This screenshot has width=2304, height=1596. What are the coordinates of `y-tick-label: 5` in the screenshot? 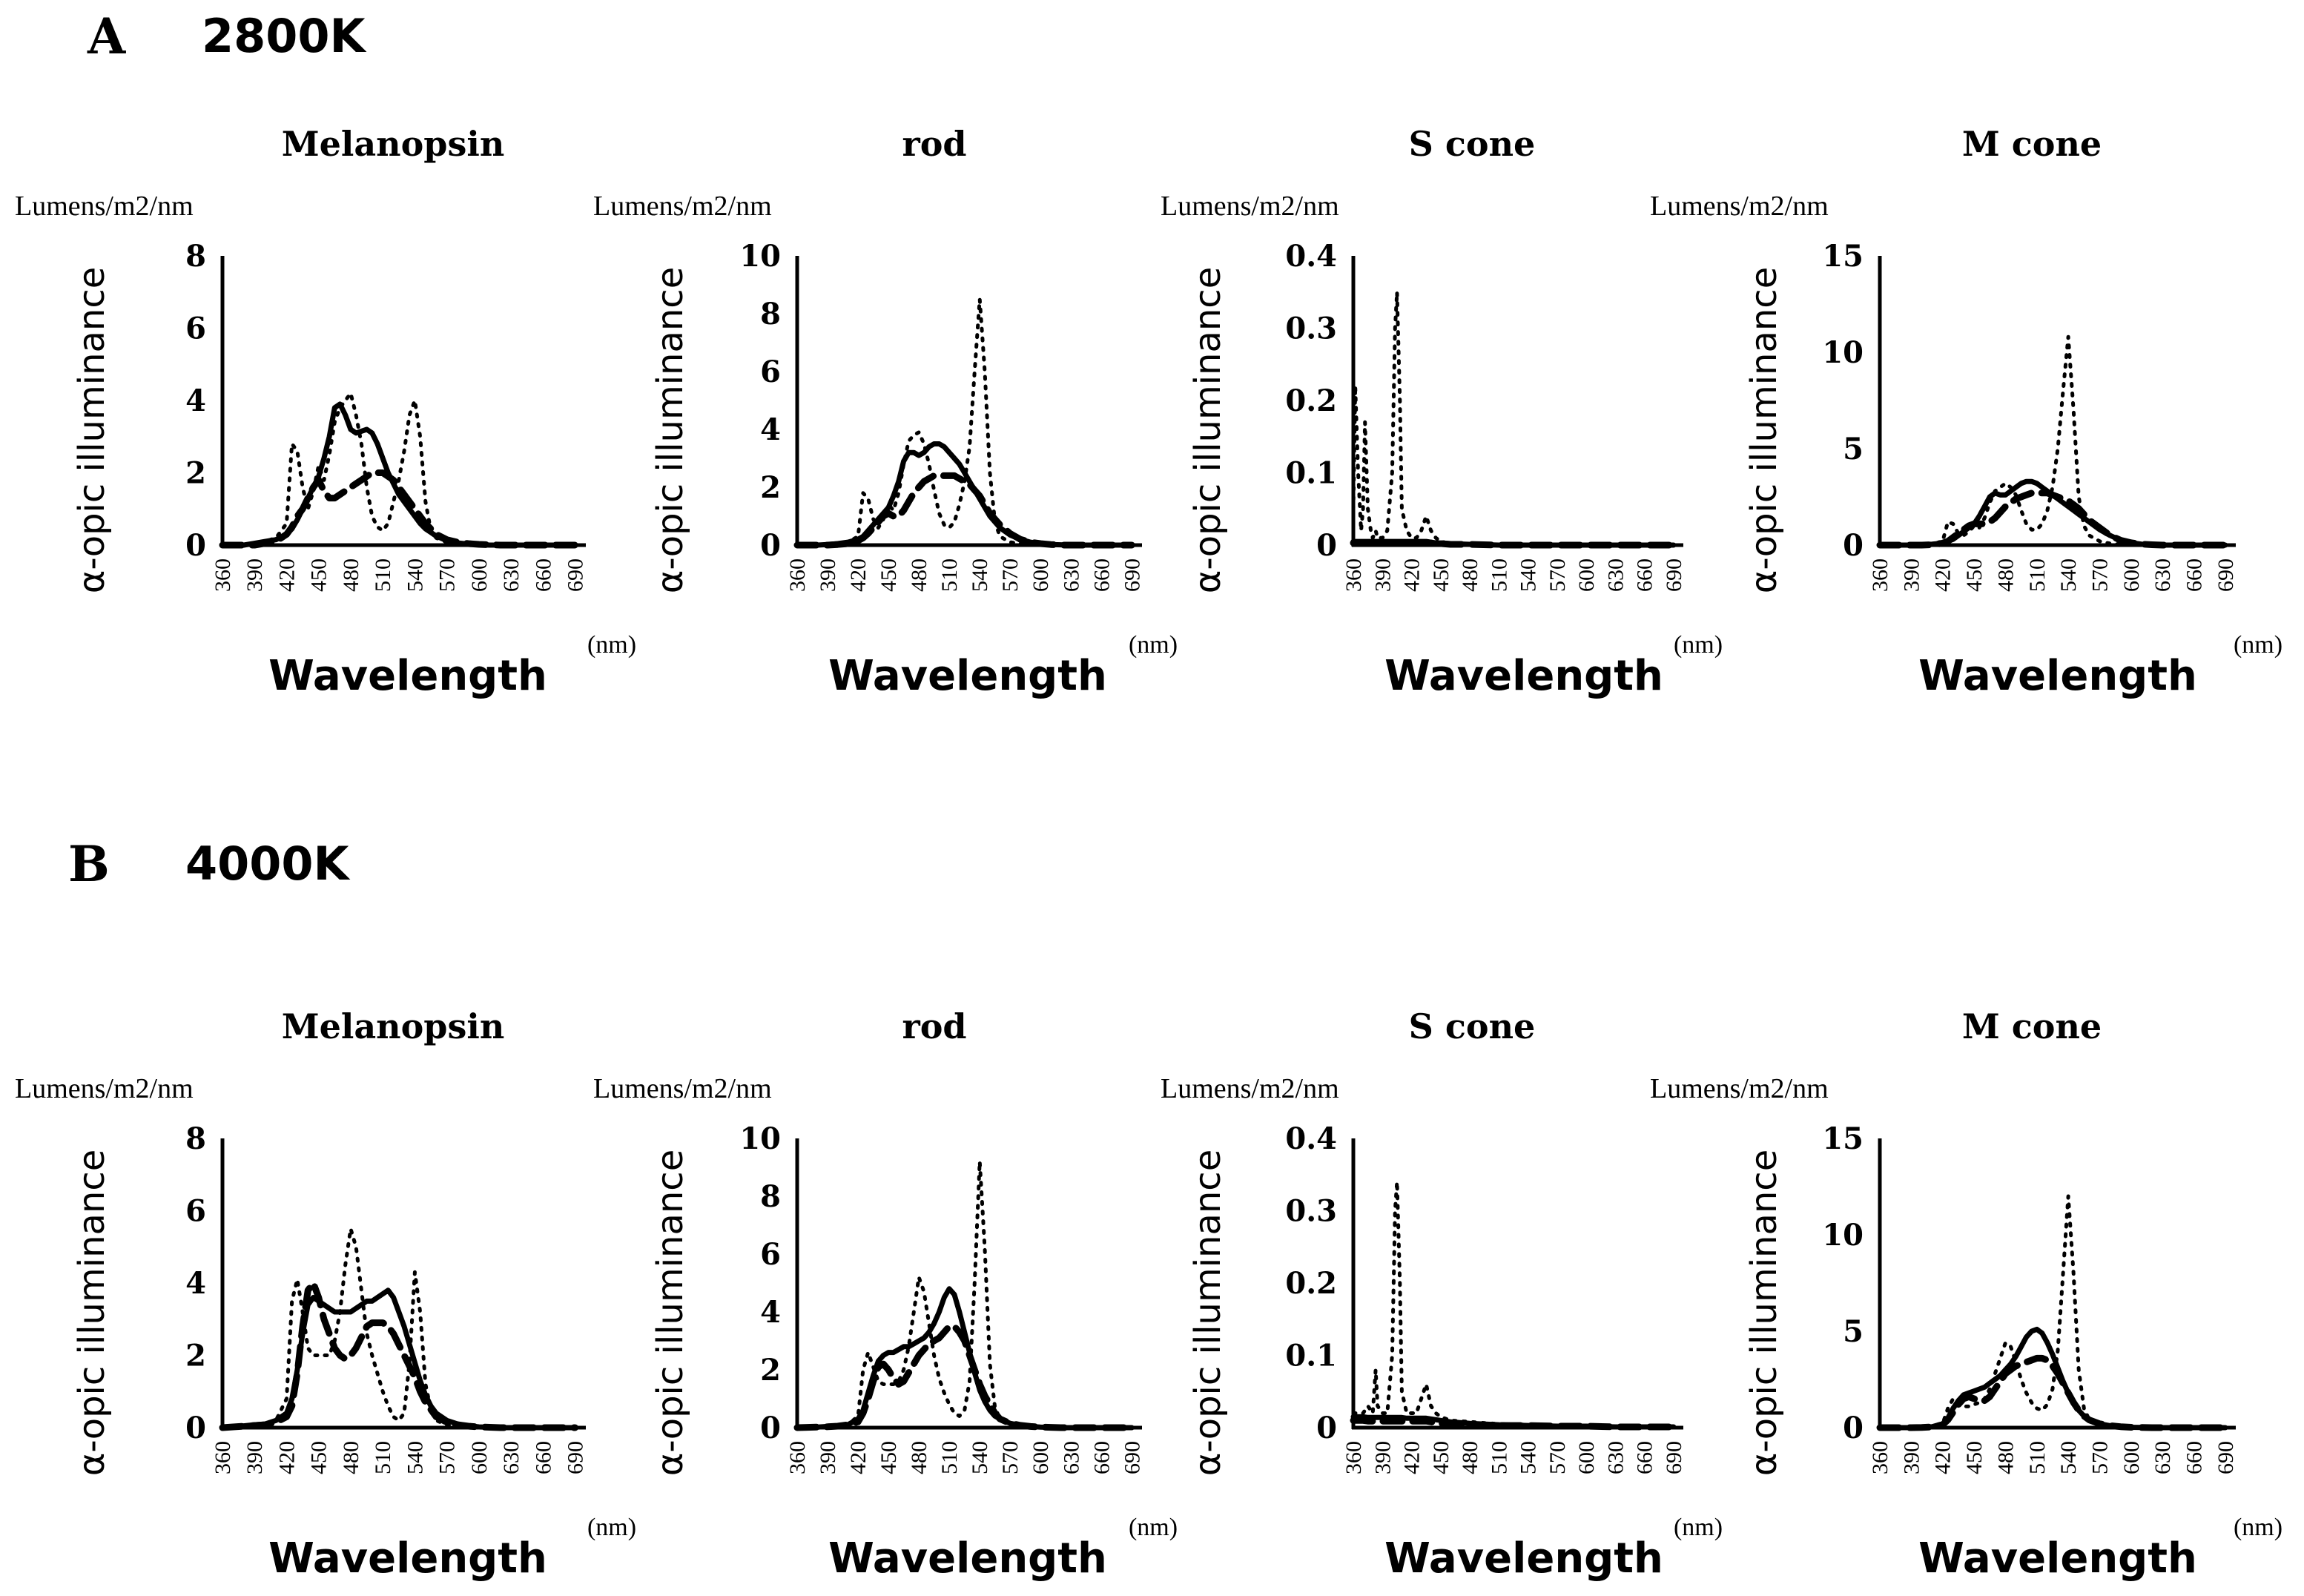 It's located at (1853, 449).